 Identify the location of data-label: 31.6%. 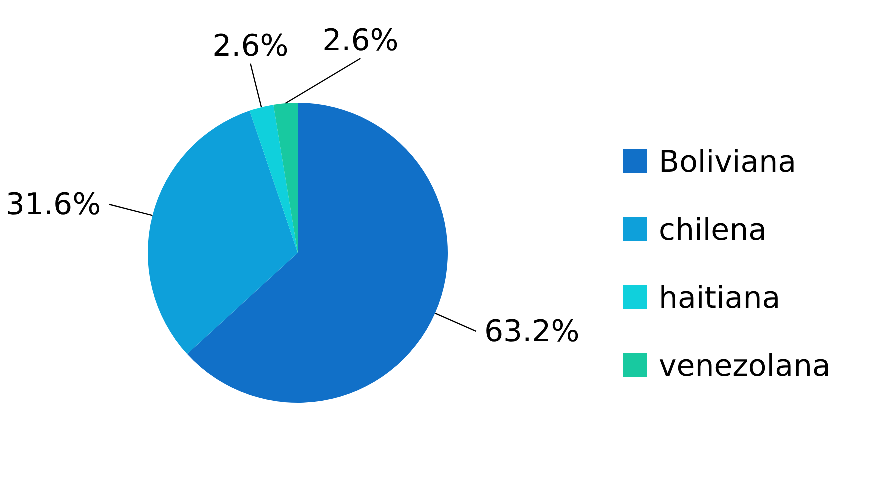
(54, 205).